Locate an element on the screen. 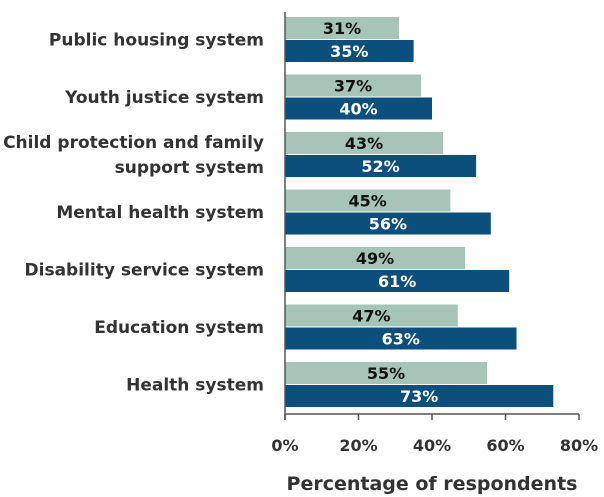 This screenshot has width=604, height=497. data-label: 49% is located at coordinates (375, 258).